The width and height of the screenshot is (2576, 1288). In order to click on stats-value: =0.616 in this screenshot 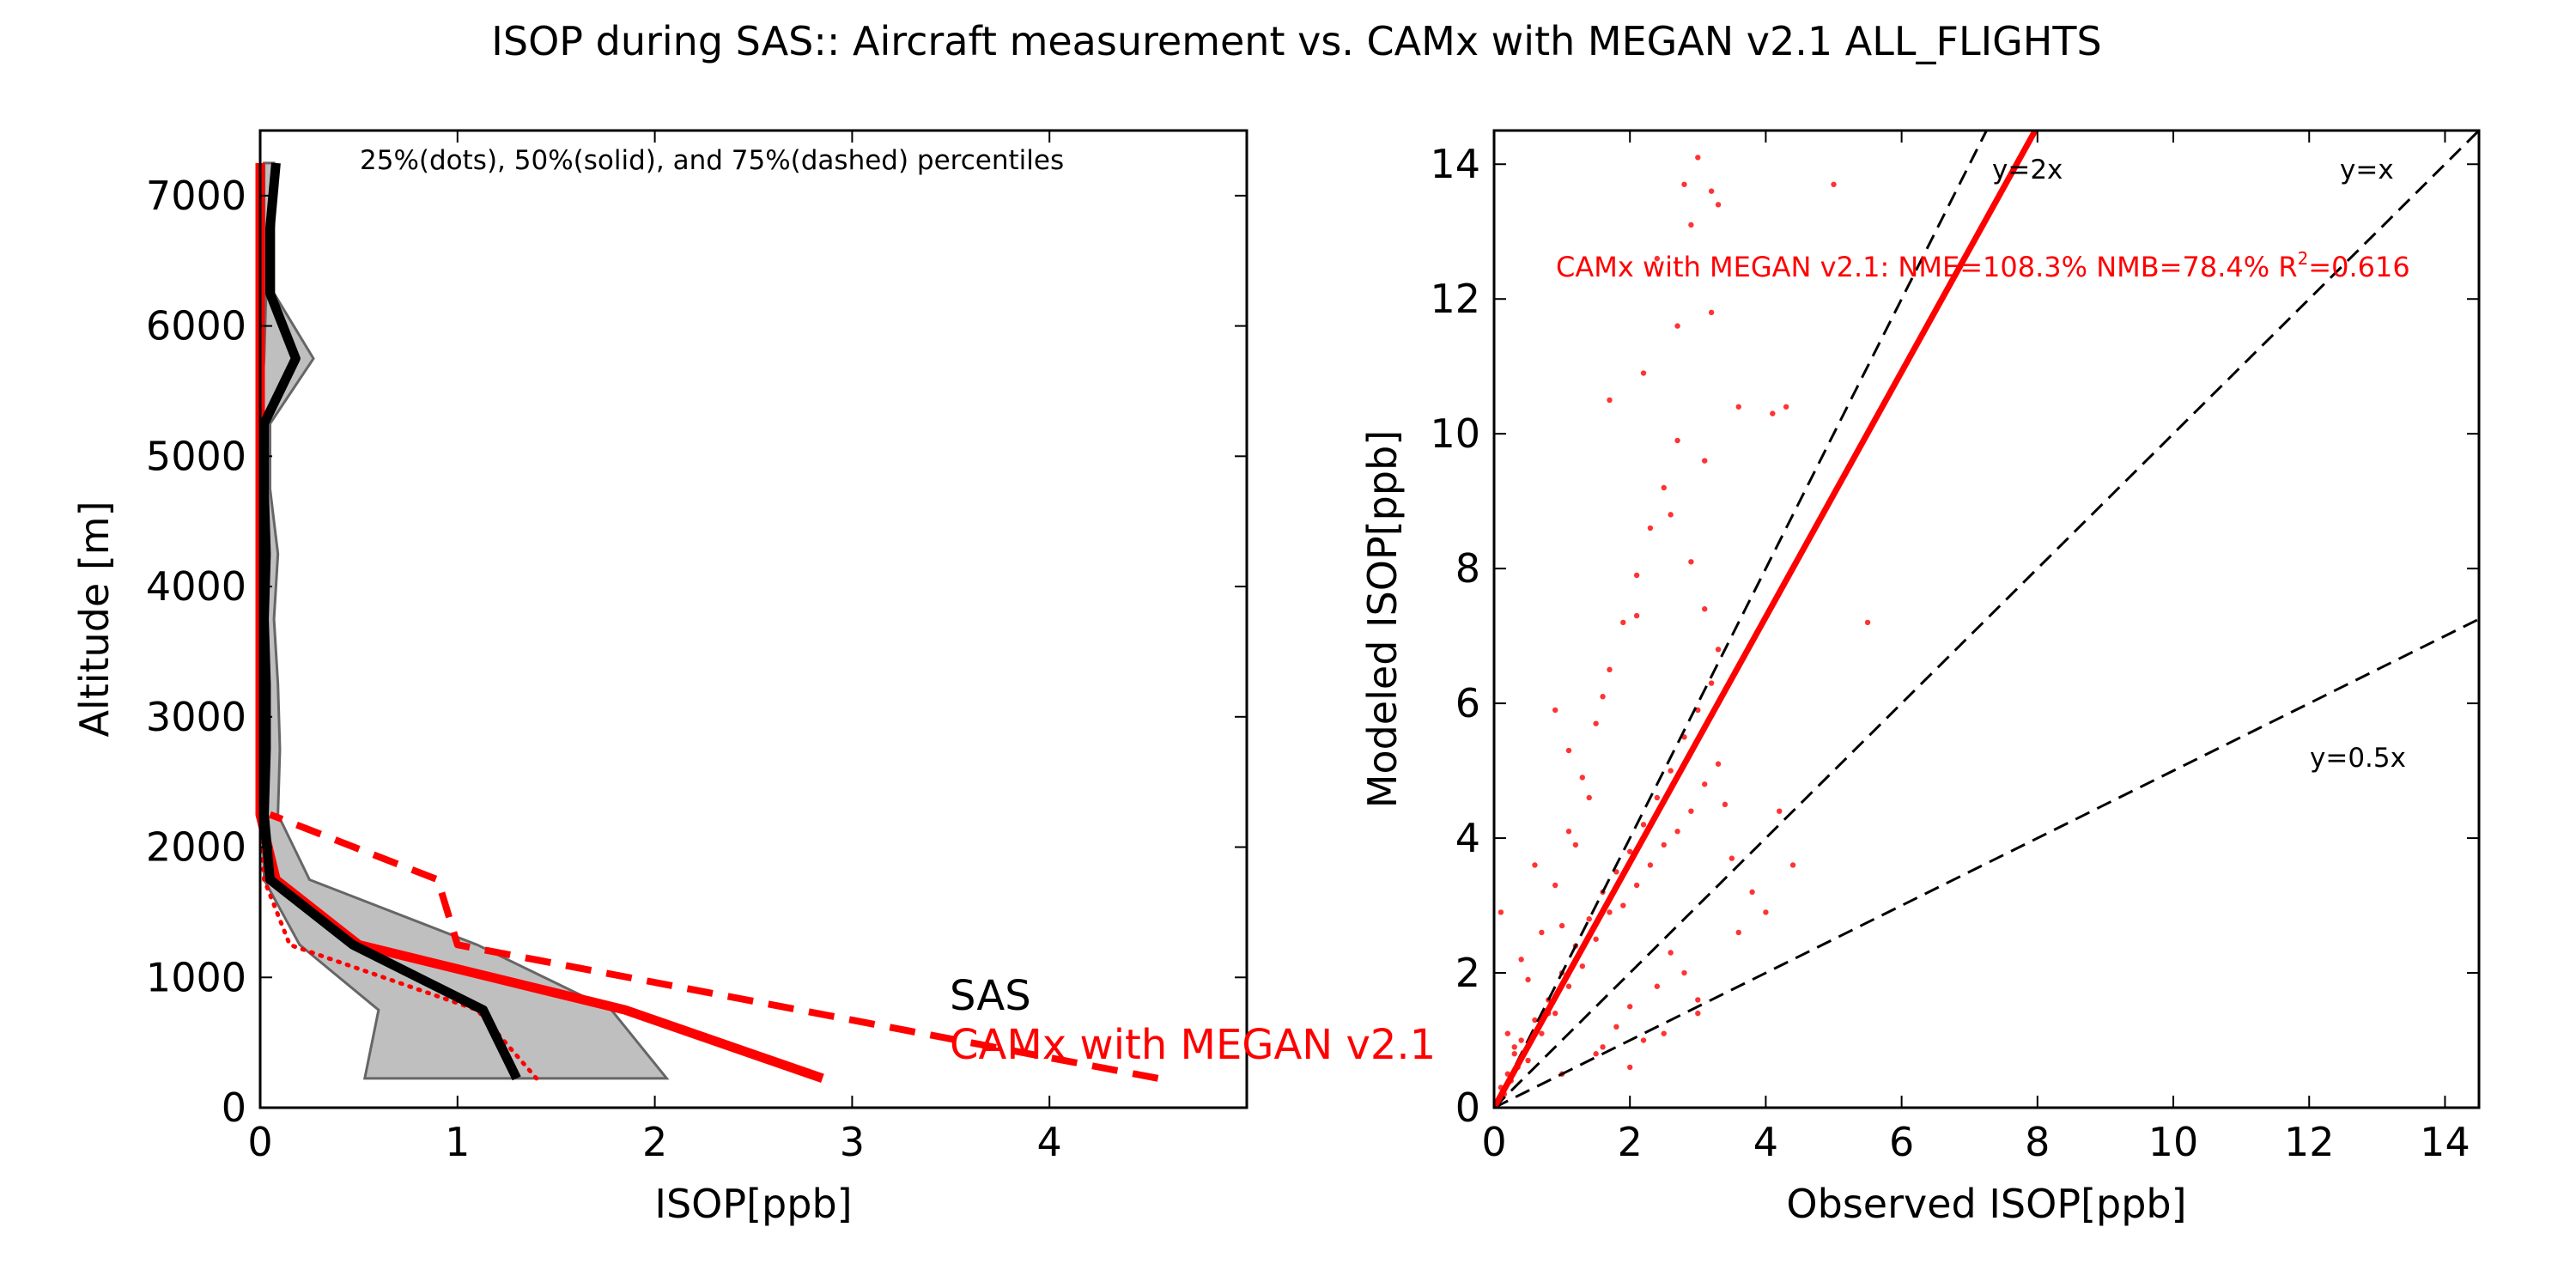, I will do `click(2358, 267)`.